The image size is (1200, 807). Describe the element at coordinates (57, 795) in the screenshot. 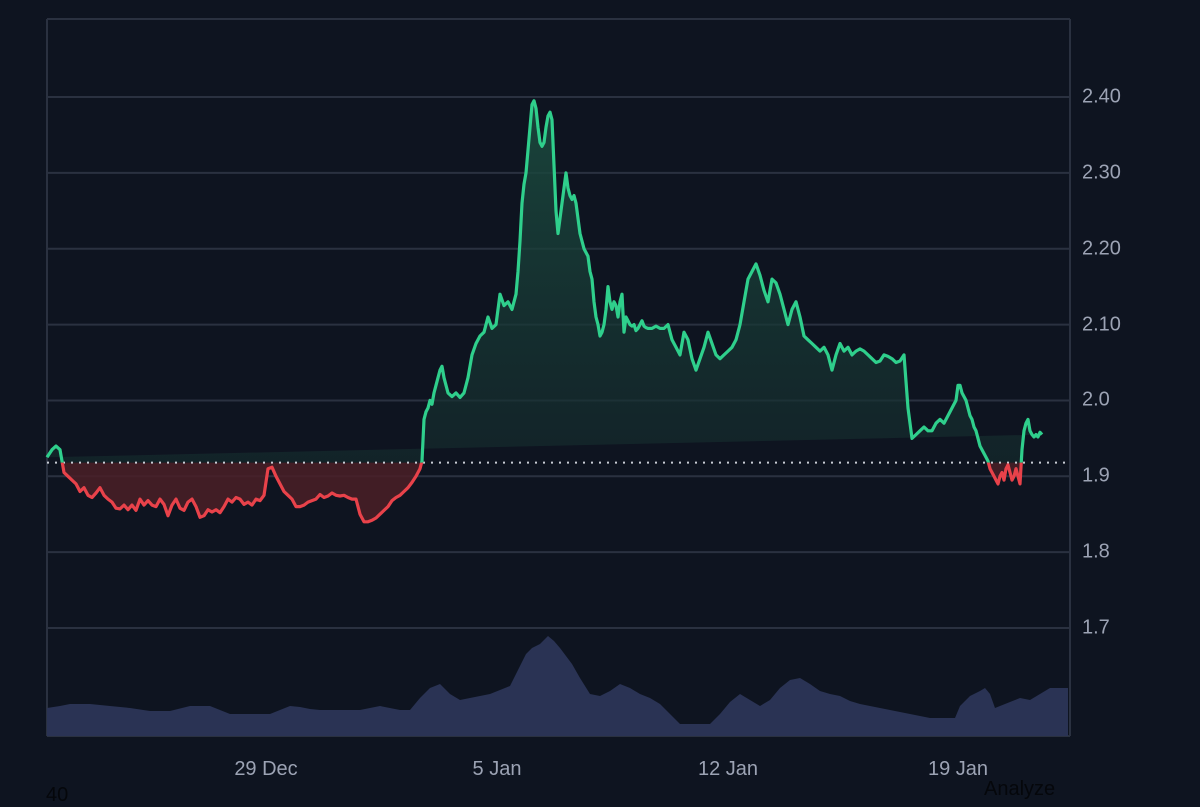

I see `stray-label-40: 40` at that location.